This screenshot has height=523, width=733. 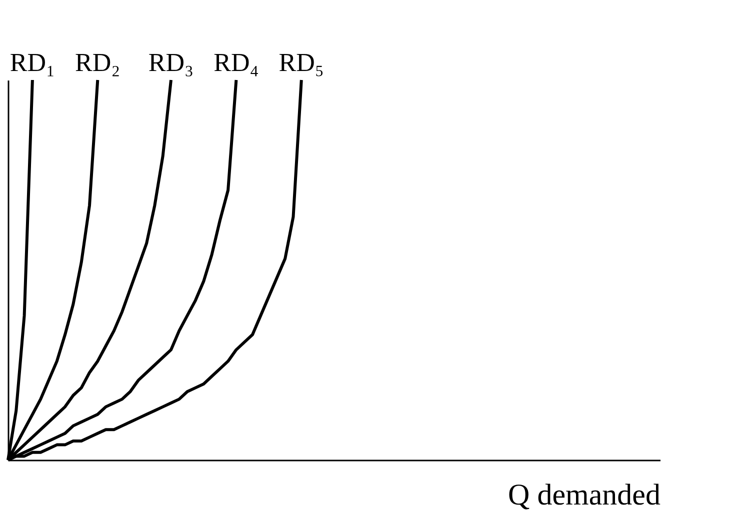 What do you see at coordinates (33, 62) in the screenshot?
I see `series-label: RD₁` at bounding box center [33, 62].